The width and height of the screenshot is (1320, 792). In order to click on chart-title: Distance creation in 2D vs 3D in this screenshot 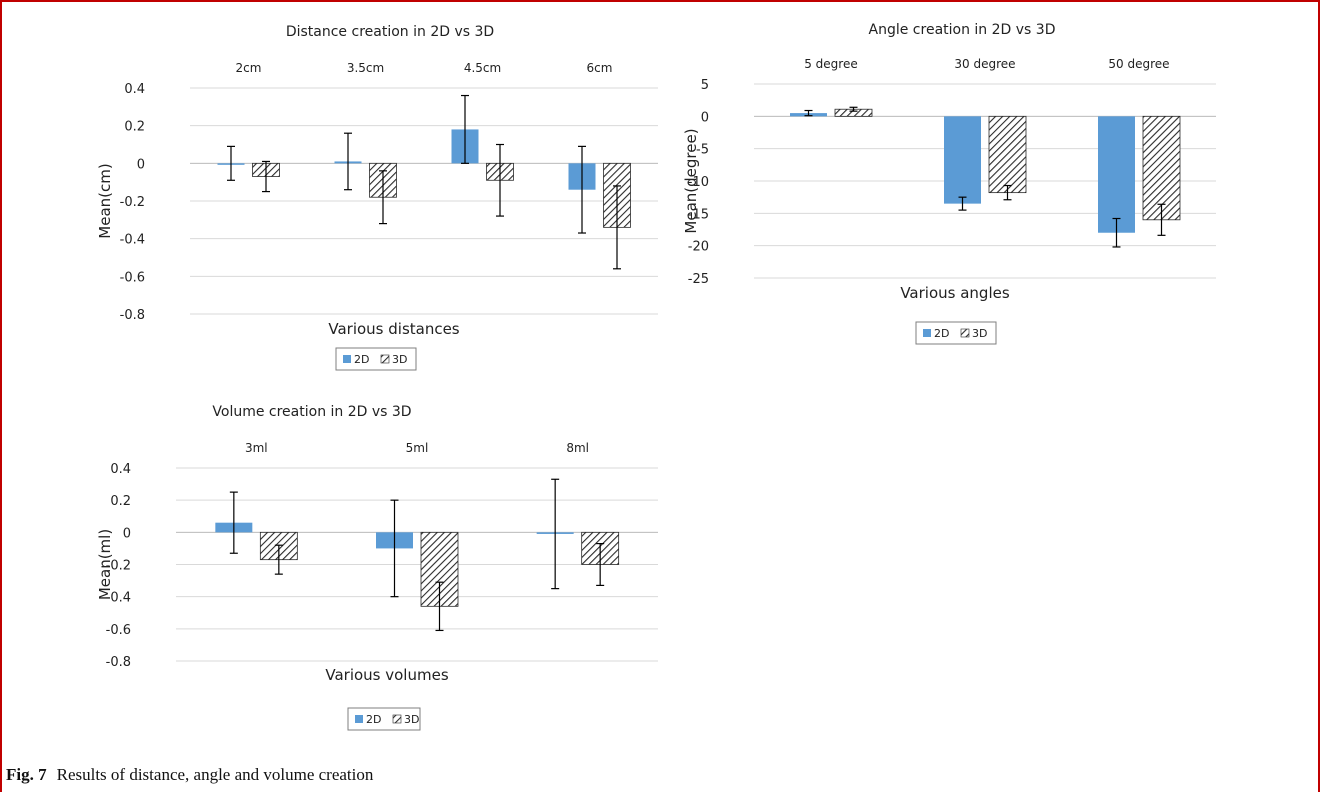, I will do `click(390, 32)`.